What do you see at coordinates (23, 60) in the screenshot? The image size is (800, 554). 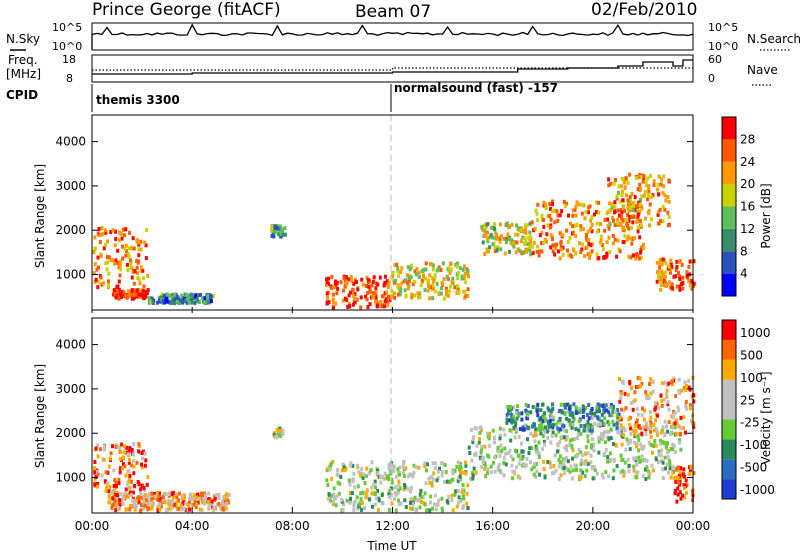 I see `freq-label: Freq.` at bounding box center [23, 60].